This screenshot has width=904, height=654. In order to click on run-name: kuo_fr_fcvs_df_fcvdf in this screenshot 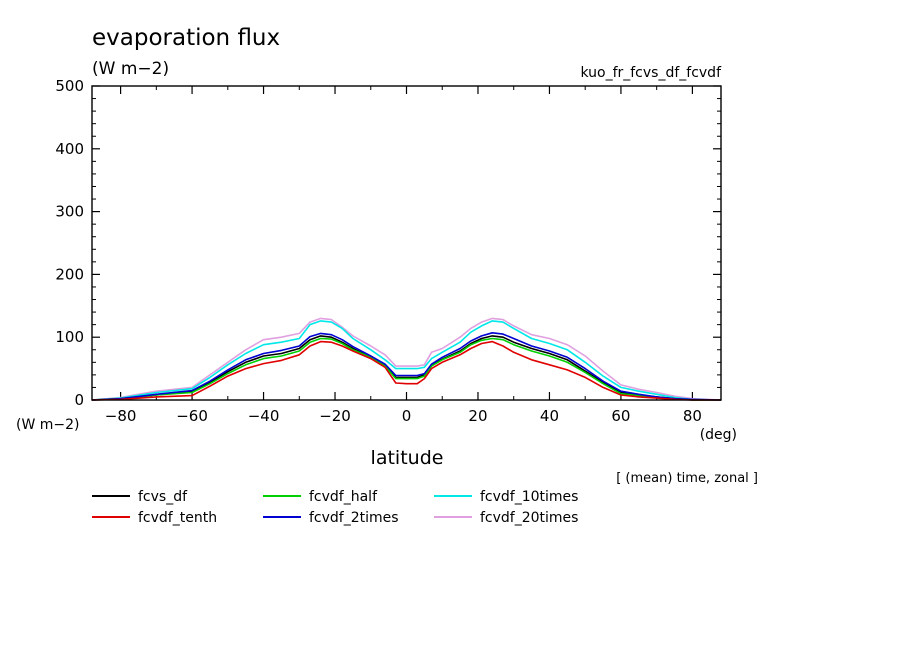, I will do `click(651, 73)`.